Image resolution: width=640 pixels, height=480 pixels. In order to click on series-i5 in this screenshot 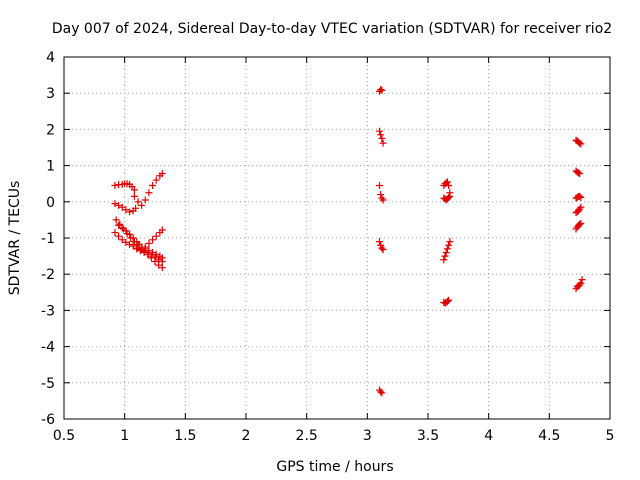, I will do `click(578, 226)`.